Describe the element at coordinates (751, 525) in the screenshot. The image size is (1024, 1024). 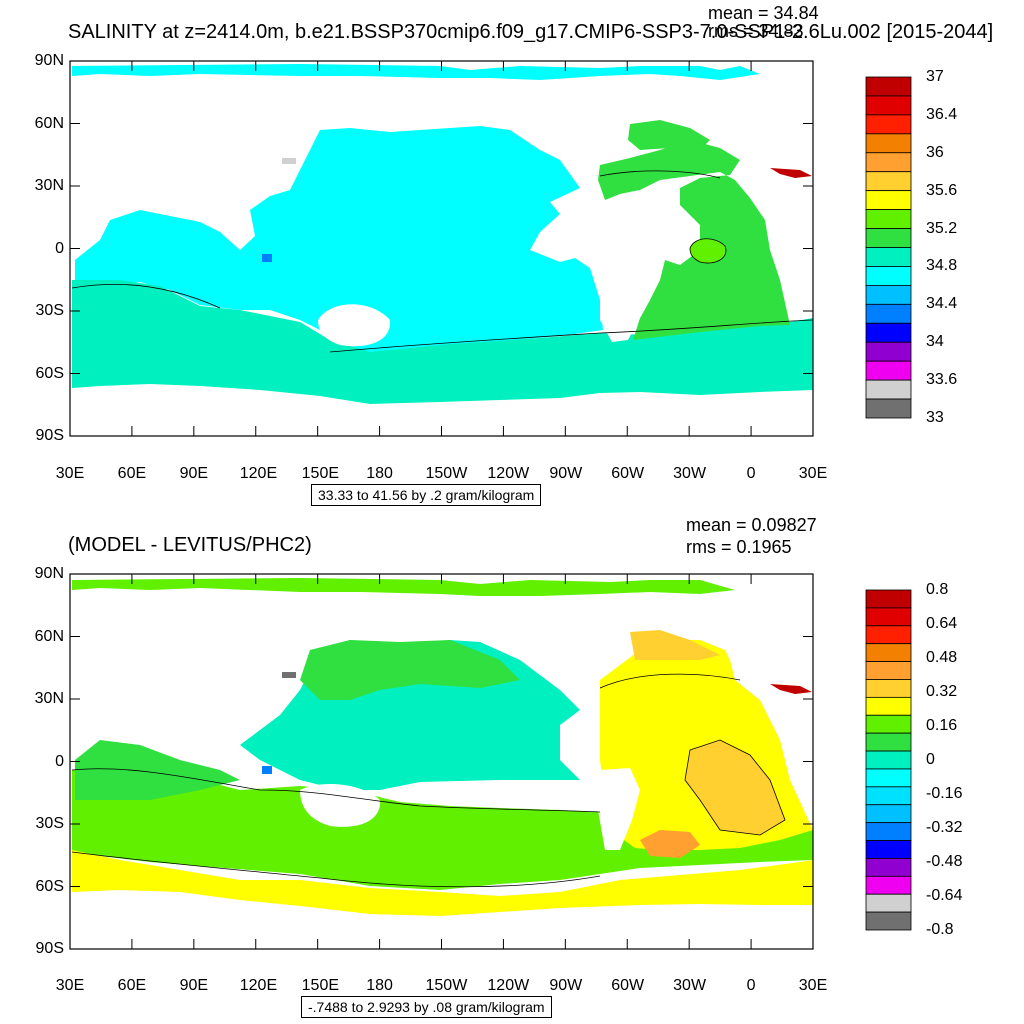
I see `mean-stat: mean = 0.09827` at that location.